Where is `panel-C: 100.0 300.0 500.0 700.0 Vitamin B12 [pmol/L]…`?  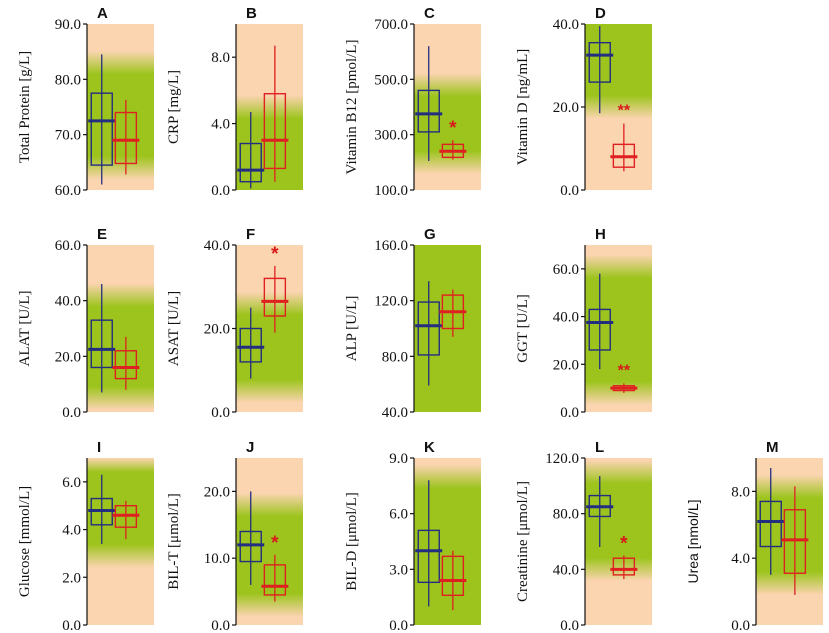
panel-C: 100.0 300.0 500.0 700.0 Vitamin B12 [pmol/L]… is located at coordinates (412, 102).